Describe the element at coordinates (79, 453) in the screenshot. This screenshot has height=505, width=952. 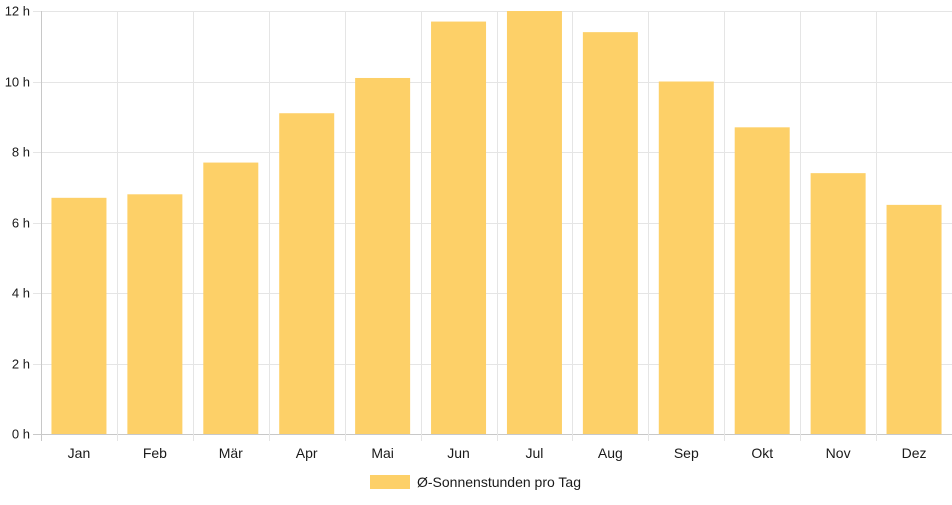
I see `x-tick-label: Jan` at that location.